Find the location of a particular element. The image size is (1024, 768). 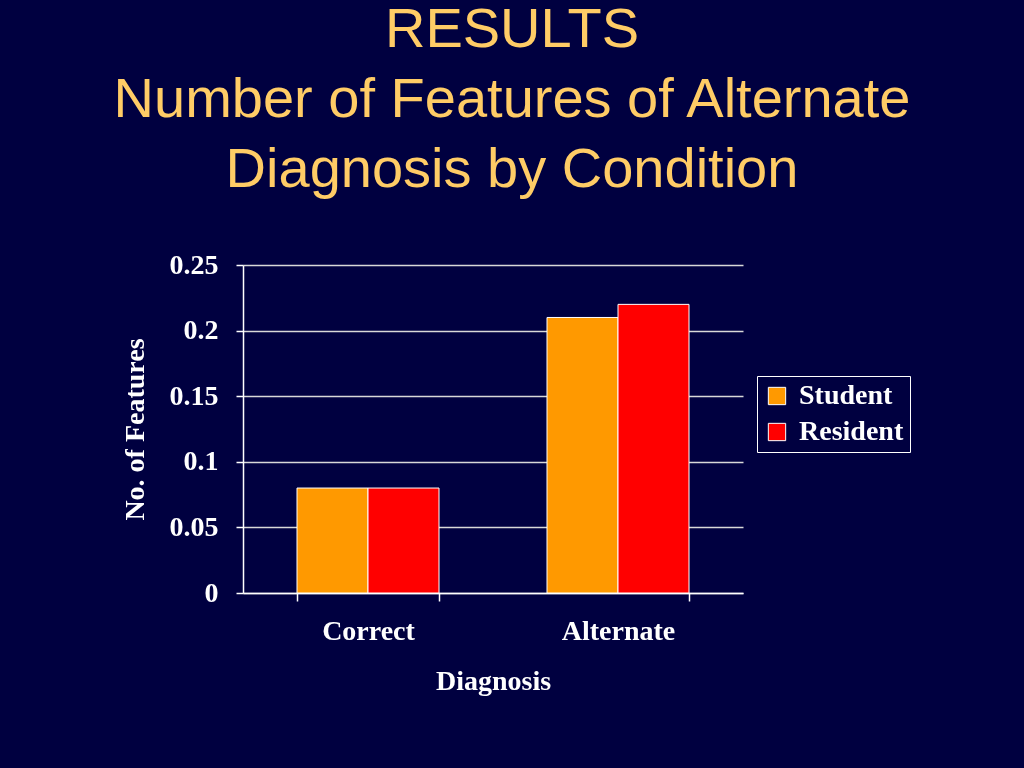

x-axis-title: Diagnosis is located at coordinates (493, 680).